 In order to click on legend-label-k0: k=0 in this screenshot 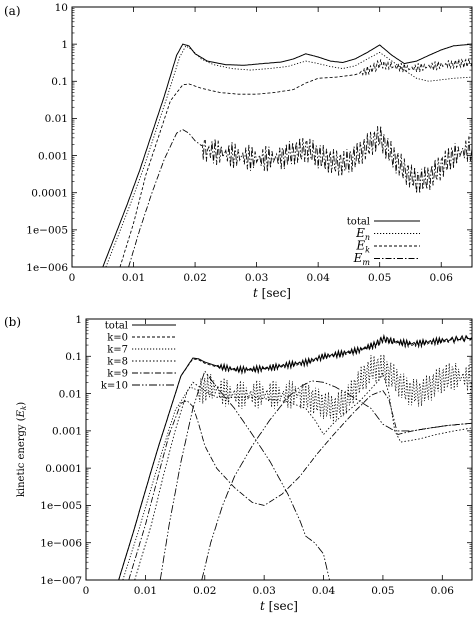, I will do `click(117, 338)`.